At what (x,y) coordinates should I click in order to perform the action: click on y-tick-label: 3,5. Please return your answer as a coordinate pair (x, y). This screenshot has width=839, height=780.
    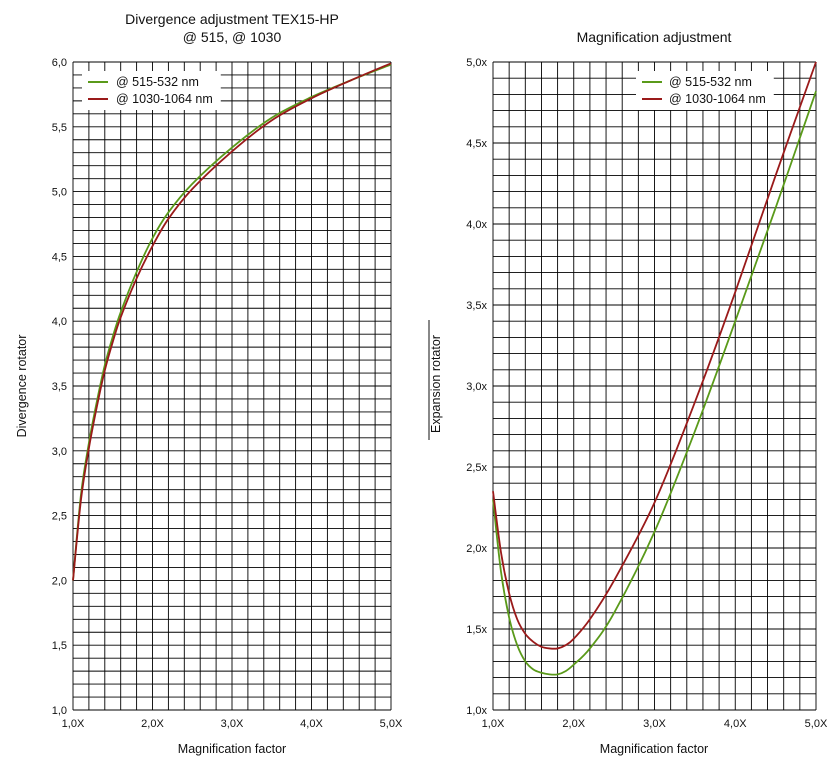
    Looking at the image, I should click on (59, 387).